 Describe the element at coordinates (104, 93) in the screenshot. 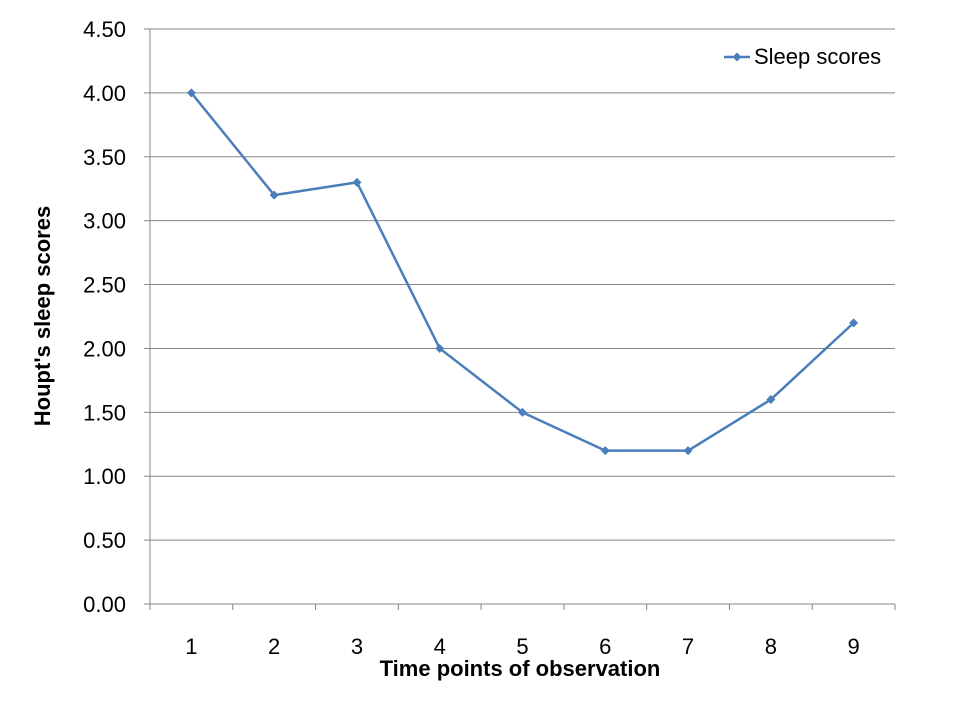

I see `y-tick-label: 4.00` at that location.